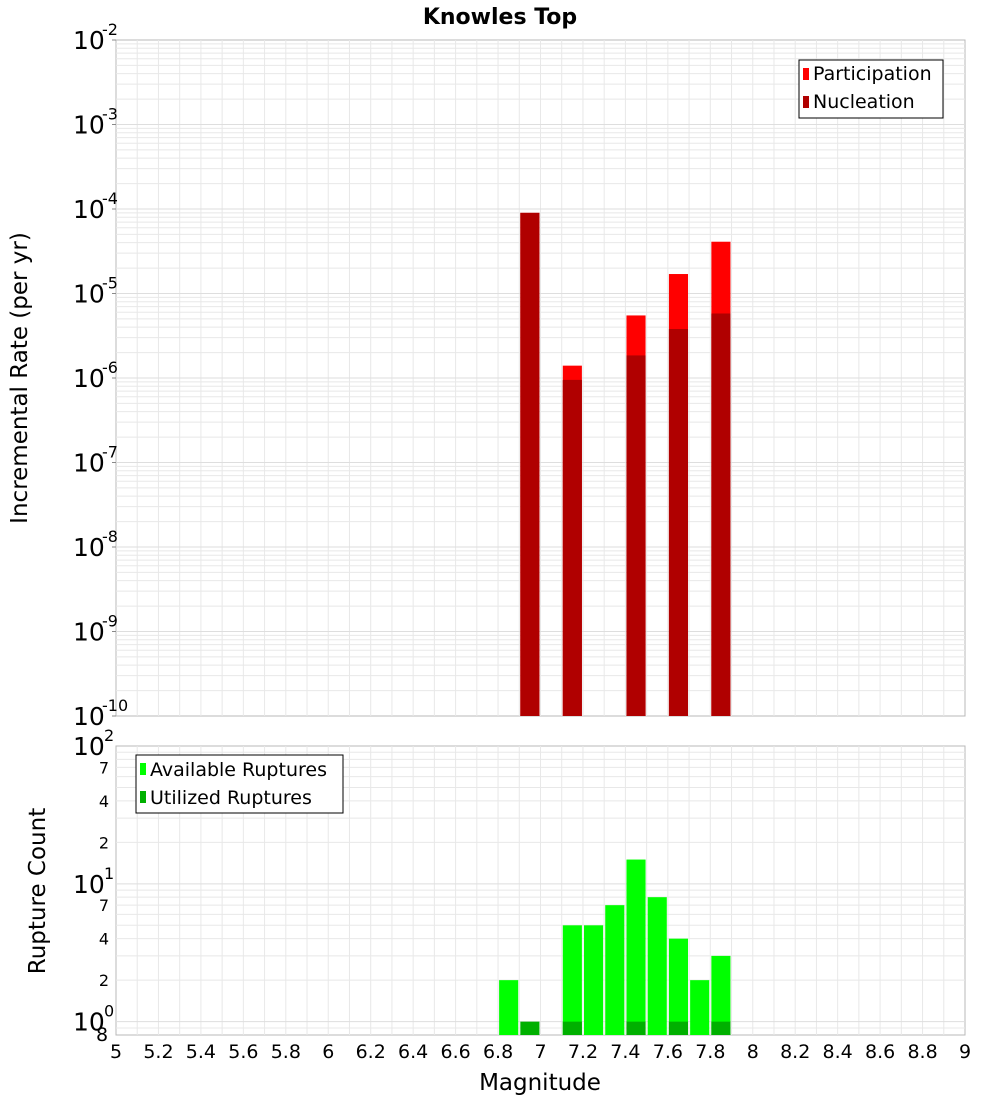 This screenshot has width=1000, height=1100. I want to click on rate-y-tick-exp: -3, so click(110, 114).